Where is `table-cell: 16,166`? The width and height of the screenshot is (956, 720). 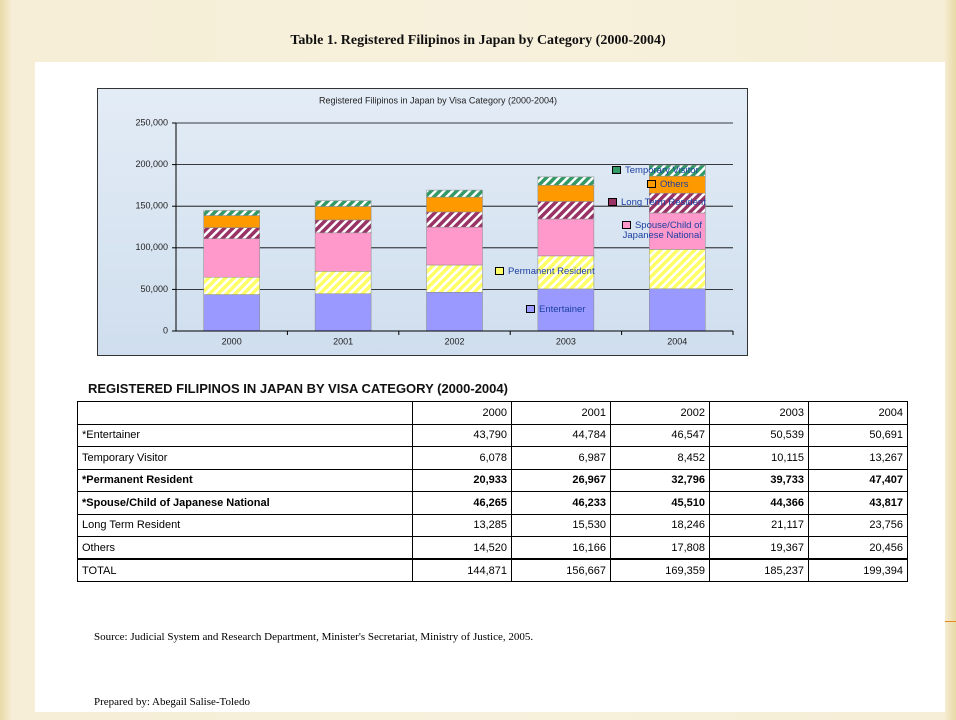 table-cell: 16,166 is located at coordinates (561, 548).